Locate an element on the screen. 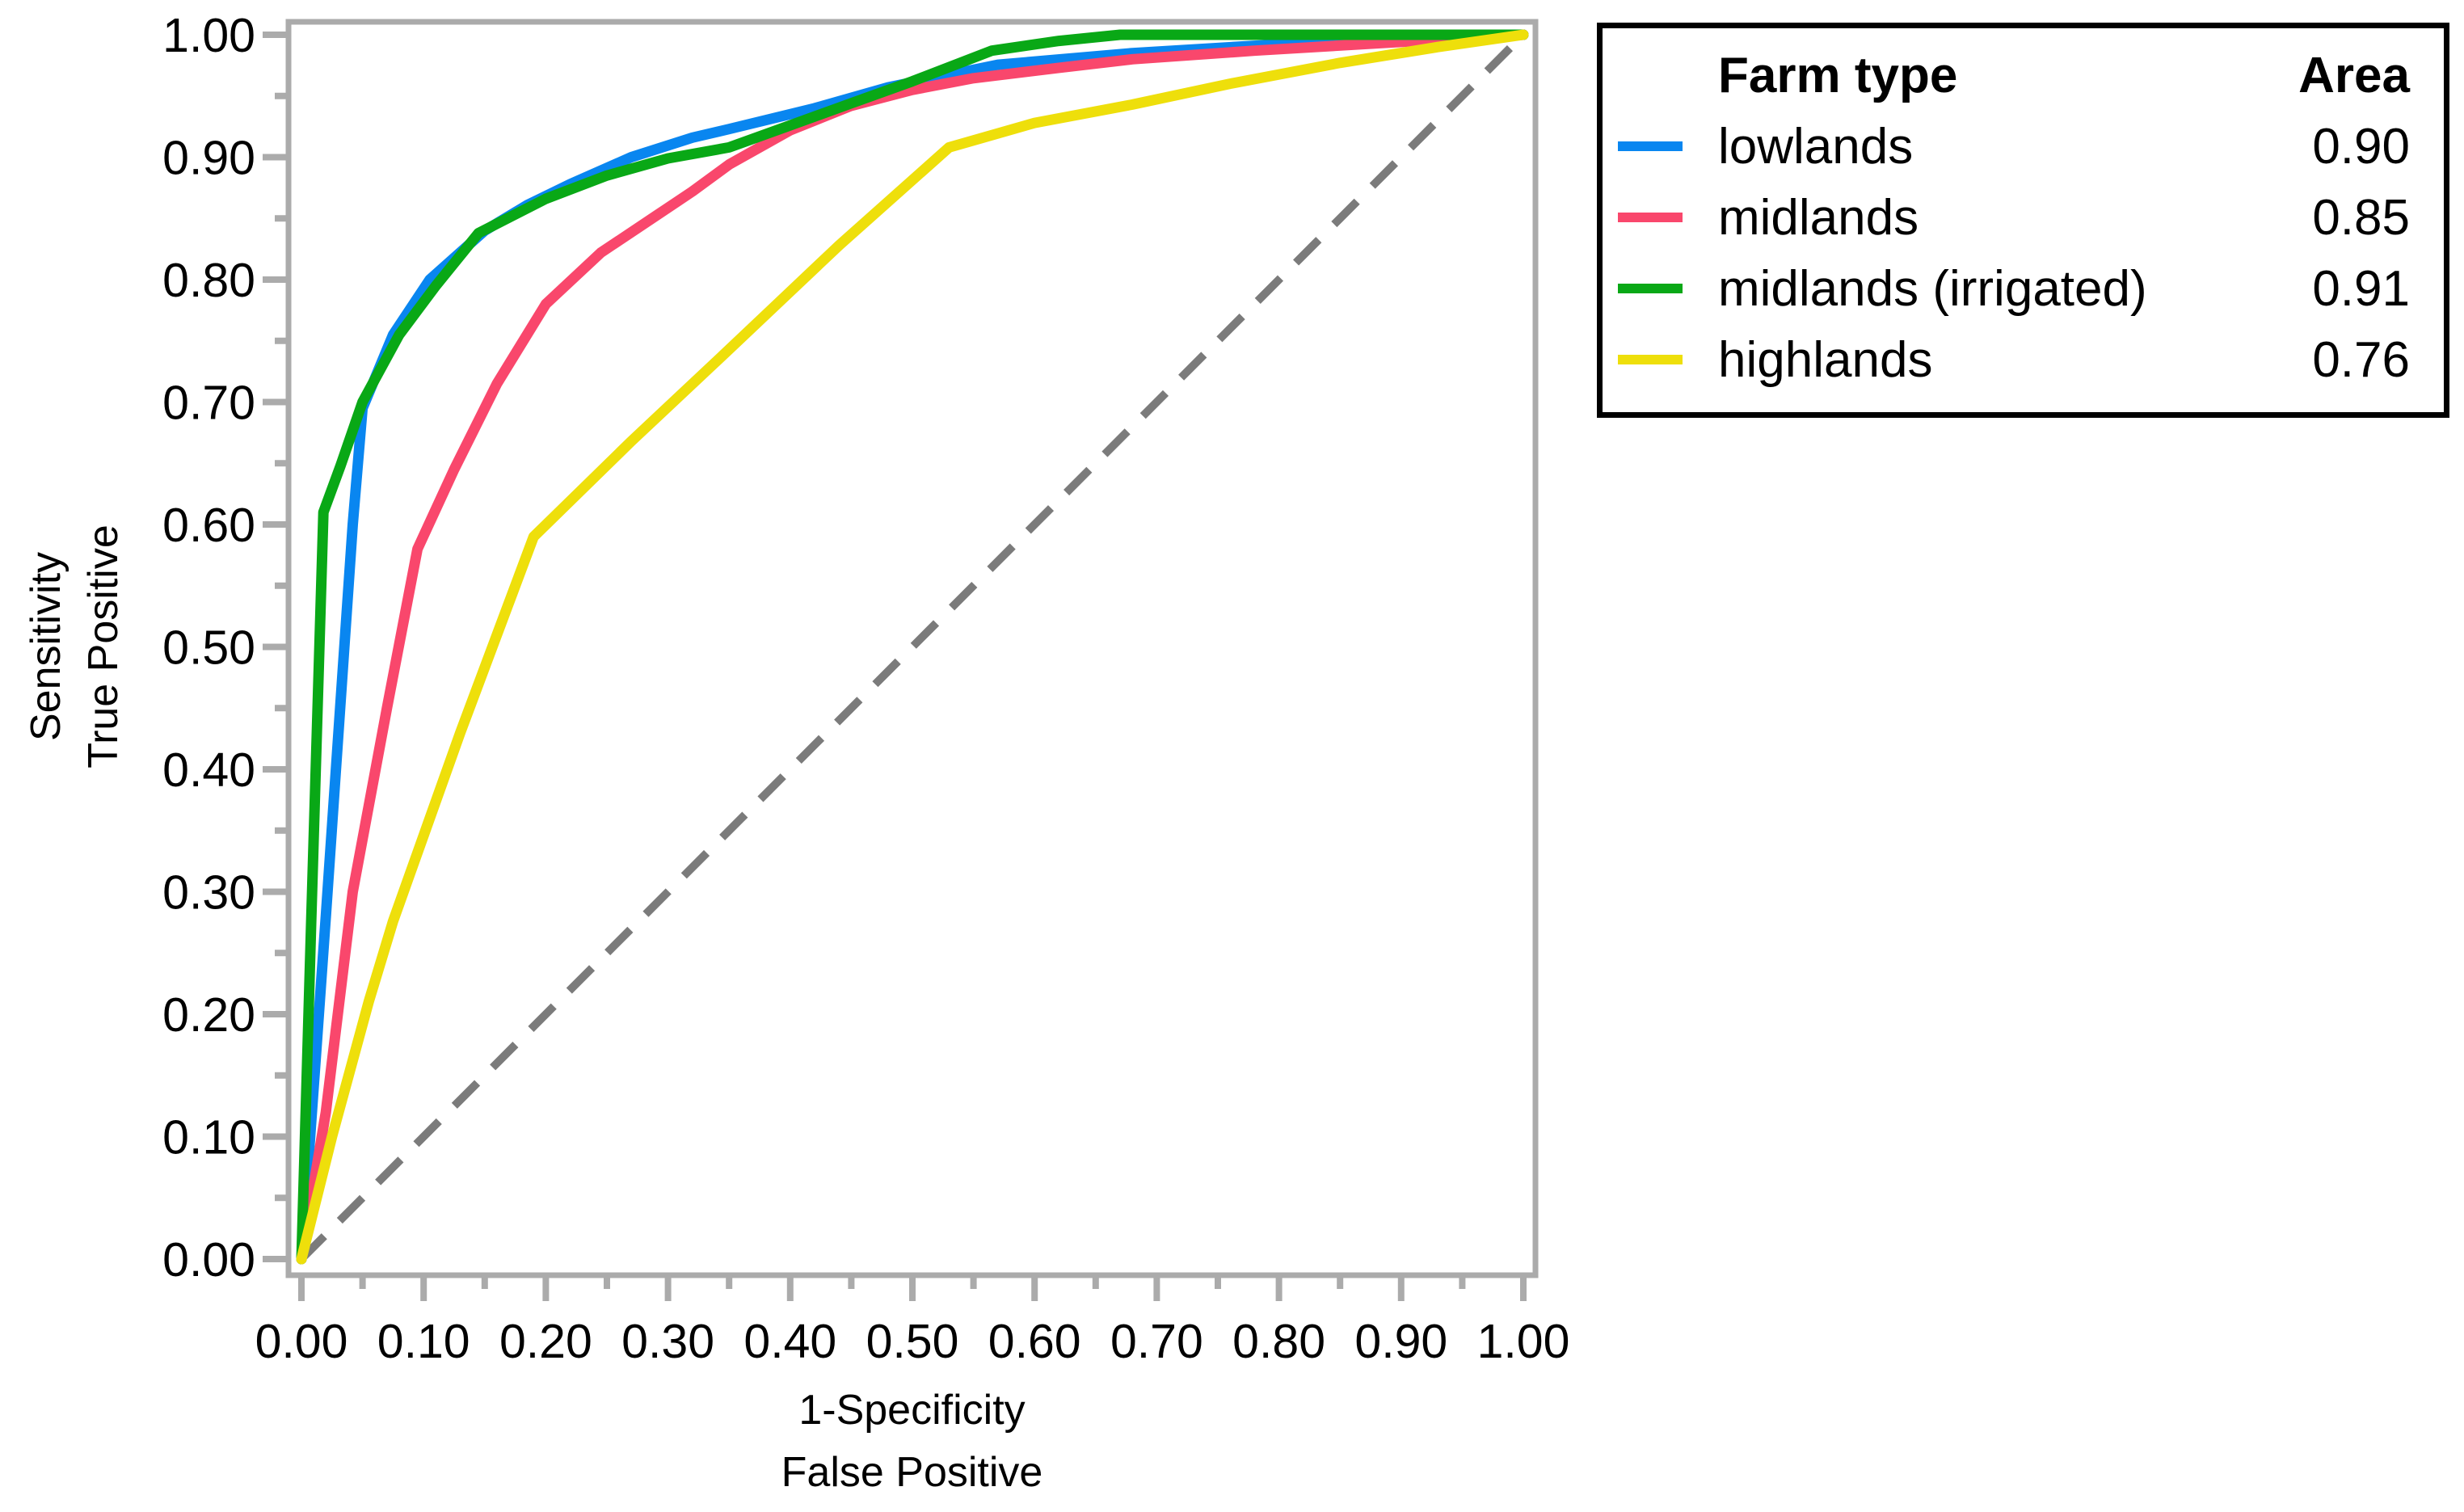  y-tick-label: 1.00 is located at coordinates (208, 35).